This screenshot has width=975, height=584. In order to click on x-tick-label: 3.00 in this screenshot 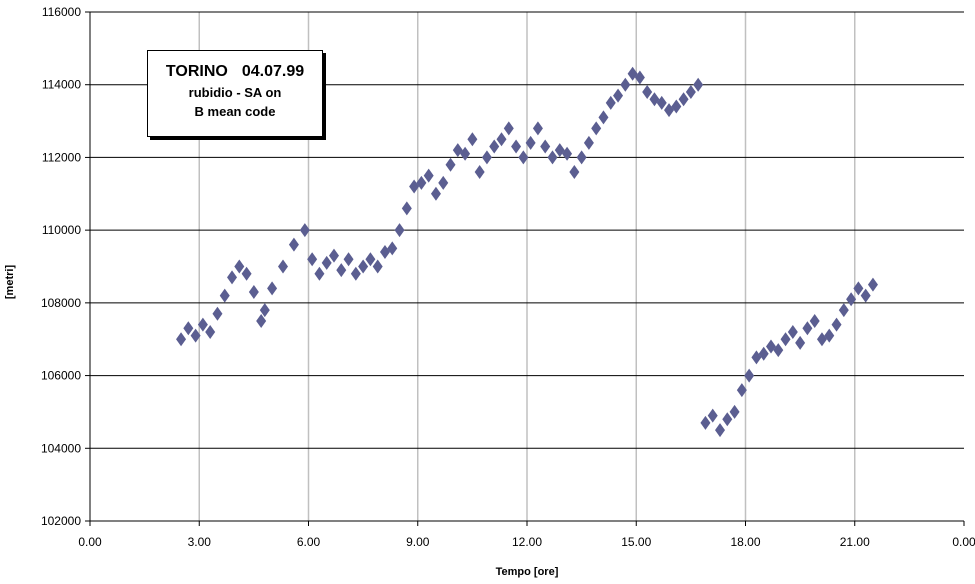, I will do `click(200, 542)`.